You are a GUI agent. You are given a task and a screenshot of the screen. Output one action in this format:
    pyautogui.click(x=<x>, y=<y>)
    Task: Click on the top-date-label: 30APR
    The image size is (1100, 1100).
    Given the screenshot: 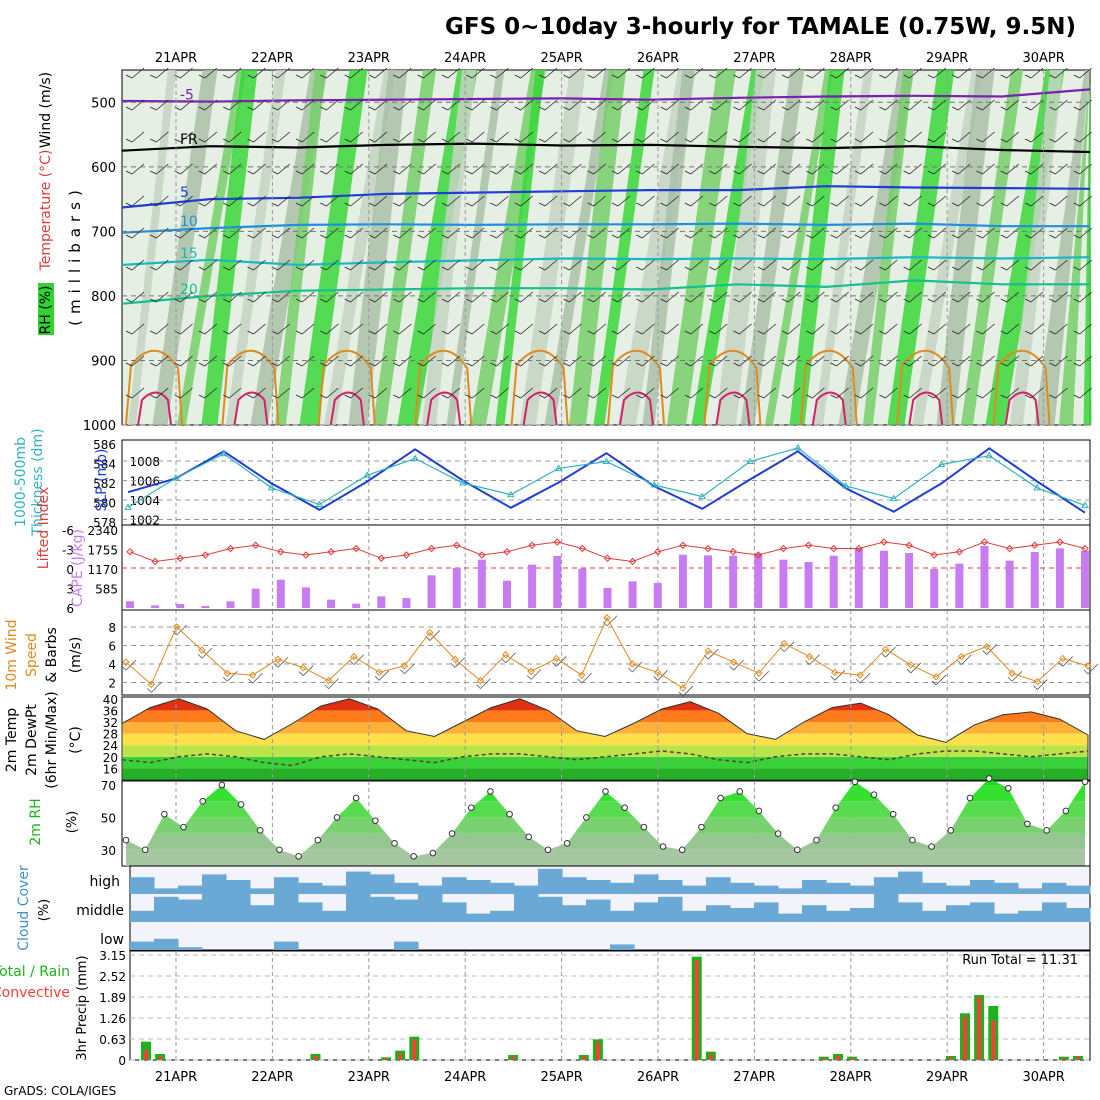 What is the action you would take?
    pyautogui.click(x=1043, y=58)
    